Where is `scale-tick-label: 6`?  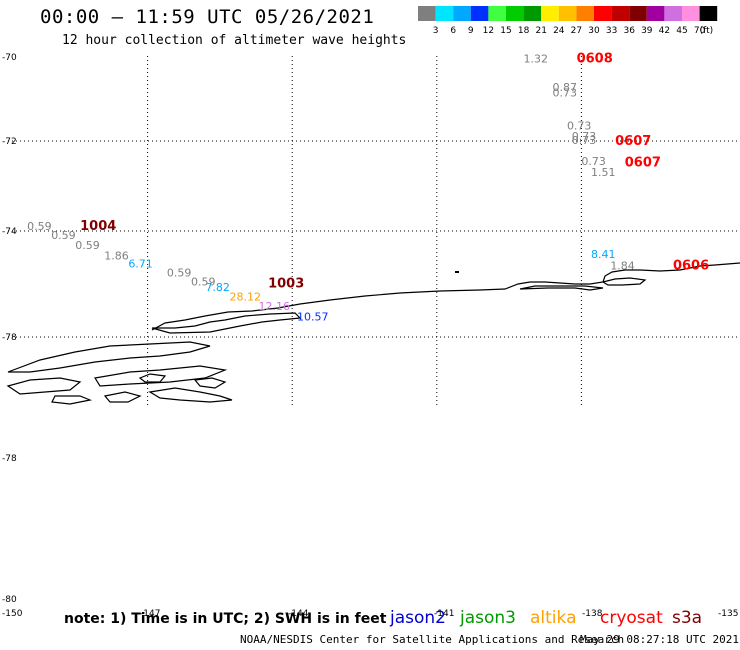 scale-tick-label: 6 is located at coordinates (453, 31).